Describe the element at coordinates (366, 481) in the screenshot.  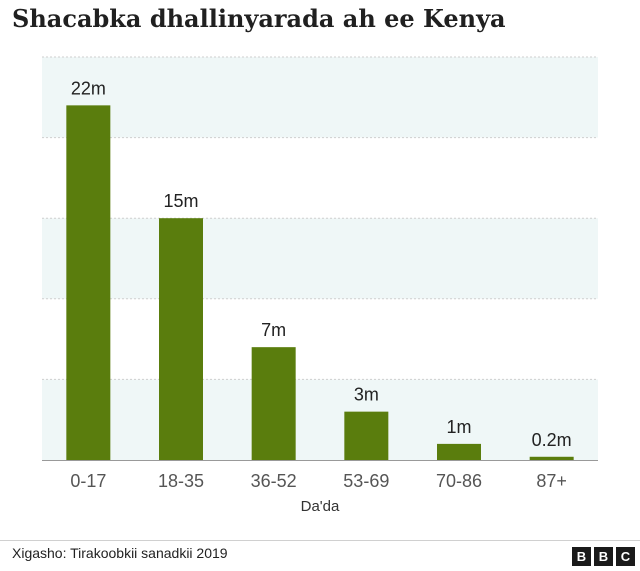
I see `x-tick-label: 53-69` at that location.